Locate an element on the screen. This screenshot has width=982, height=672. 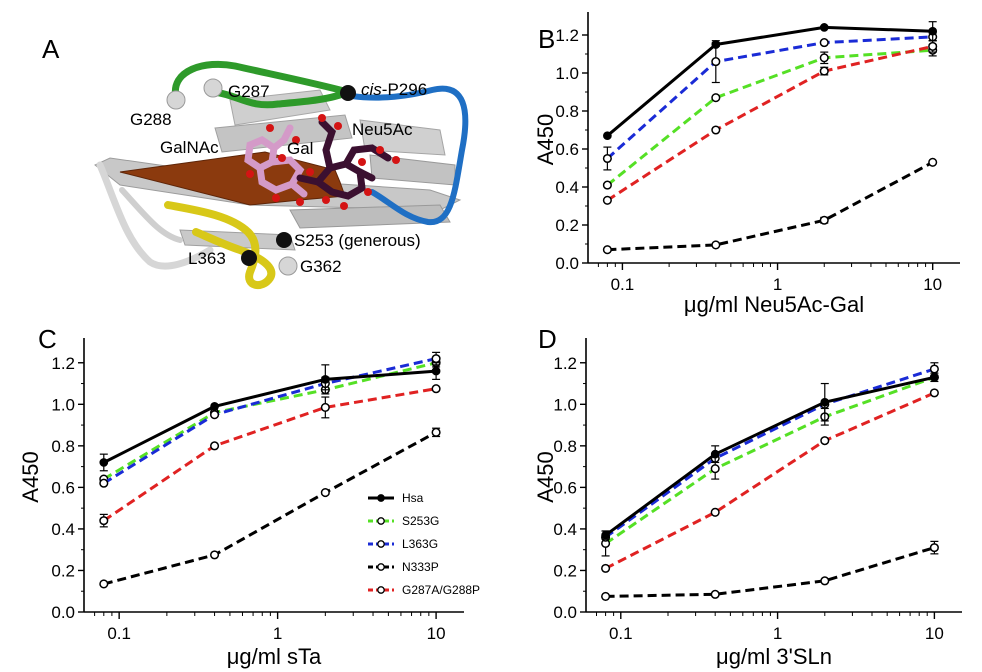
residue-markers is located at coordinates (261, 177).